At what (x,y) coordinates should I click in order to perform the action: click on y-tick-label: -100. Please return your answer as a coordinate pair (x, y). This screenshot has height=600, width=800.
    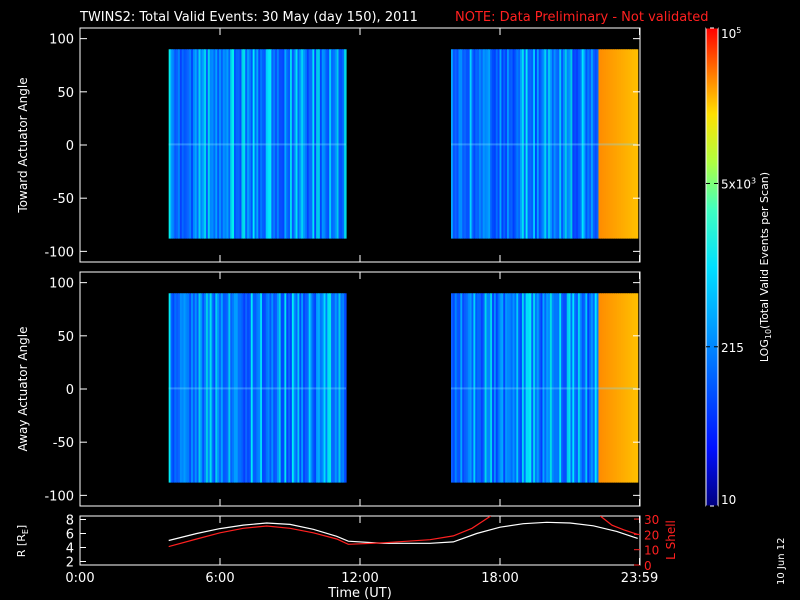
    Looking at the image, I should click on (59, 496).